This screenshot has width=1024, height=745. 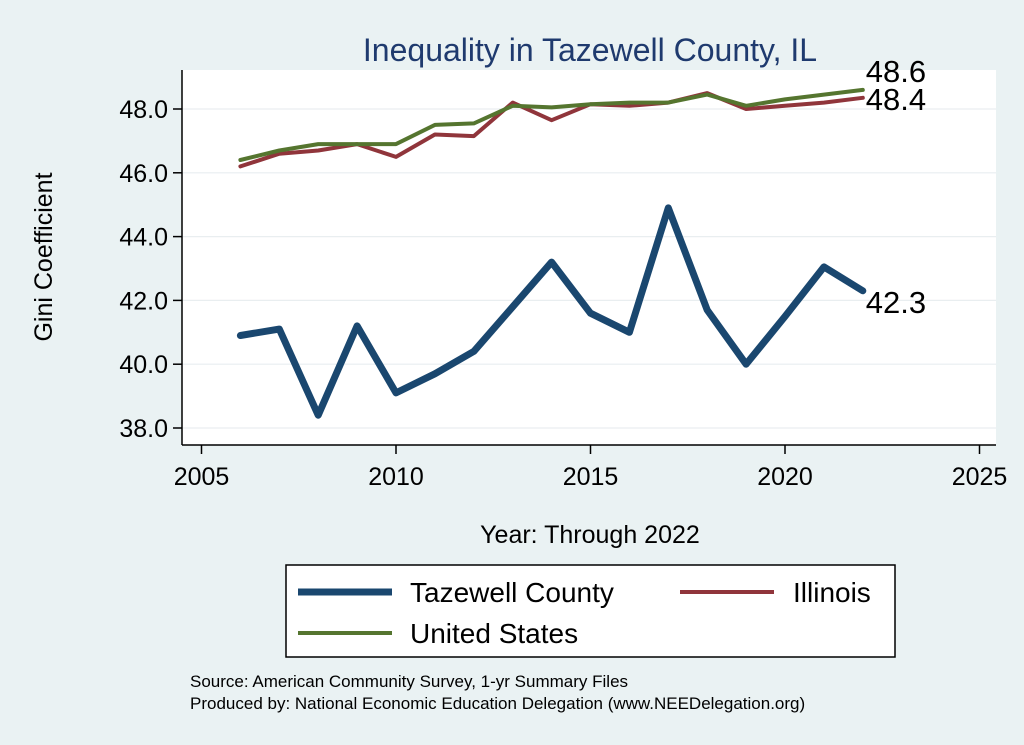 I want to click on legend-box, so click(x=590, y=611).